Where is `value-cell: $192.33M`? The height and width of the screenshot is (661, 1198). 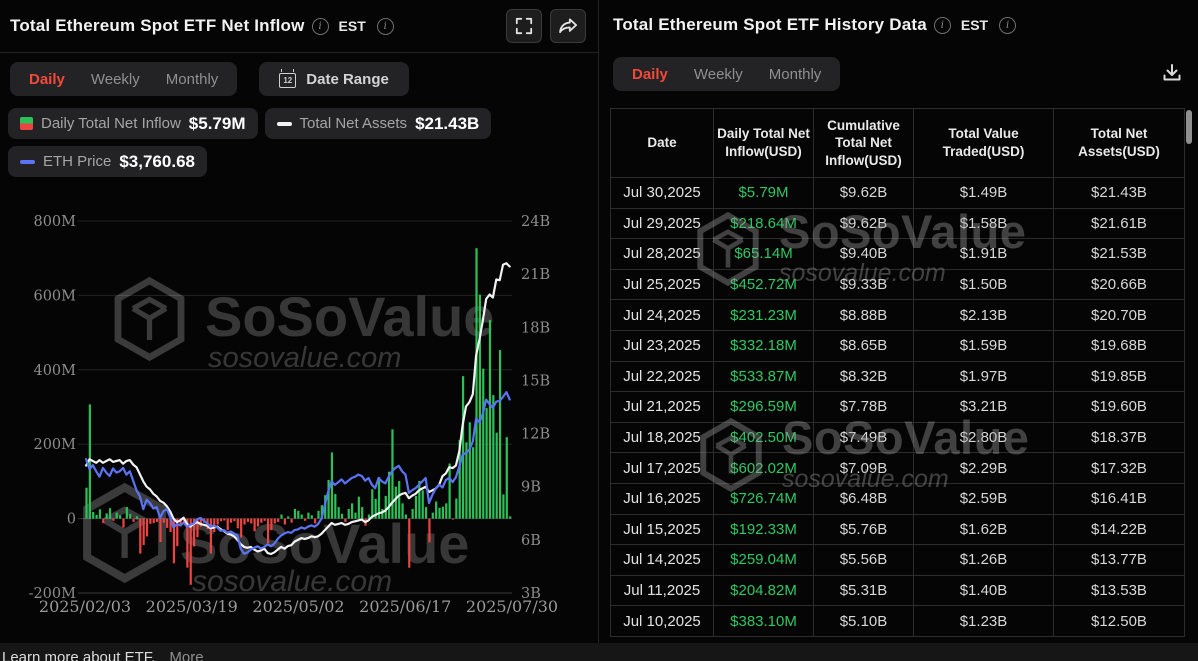 value-cell: $192.33M is located at coordinates (763, 529).